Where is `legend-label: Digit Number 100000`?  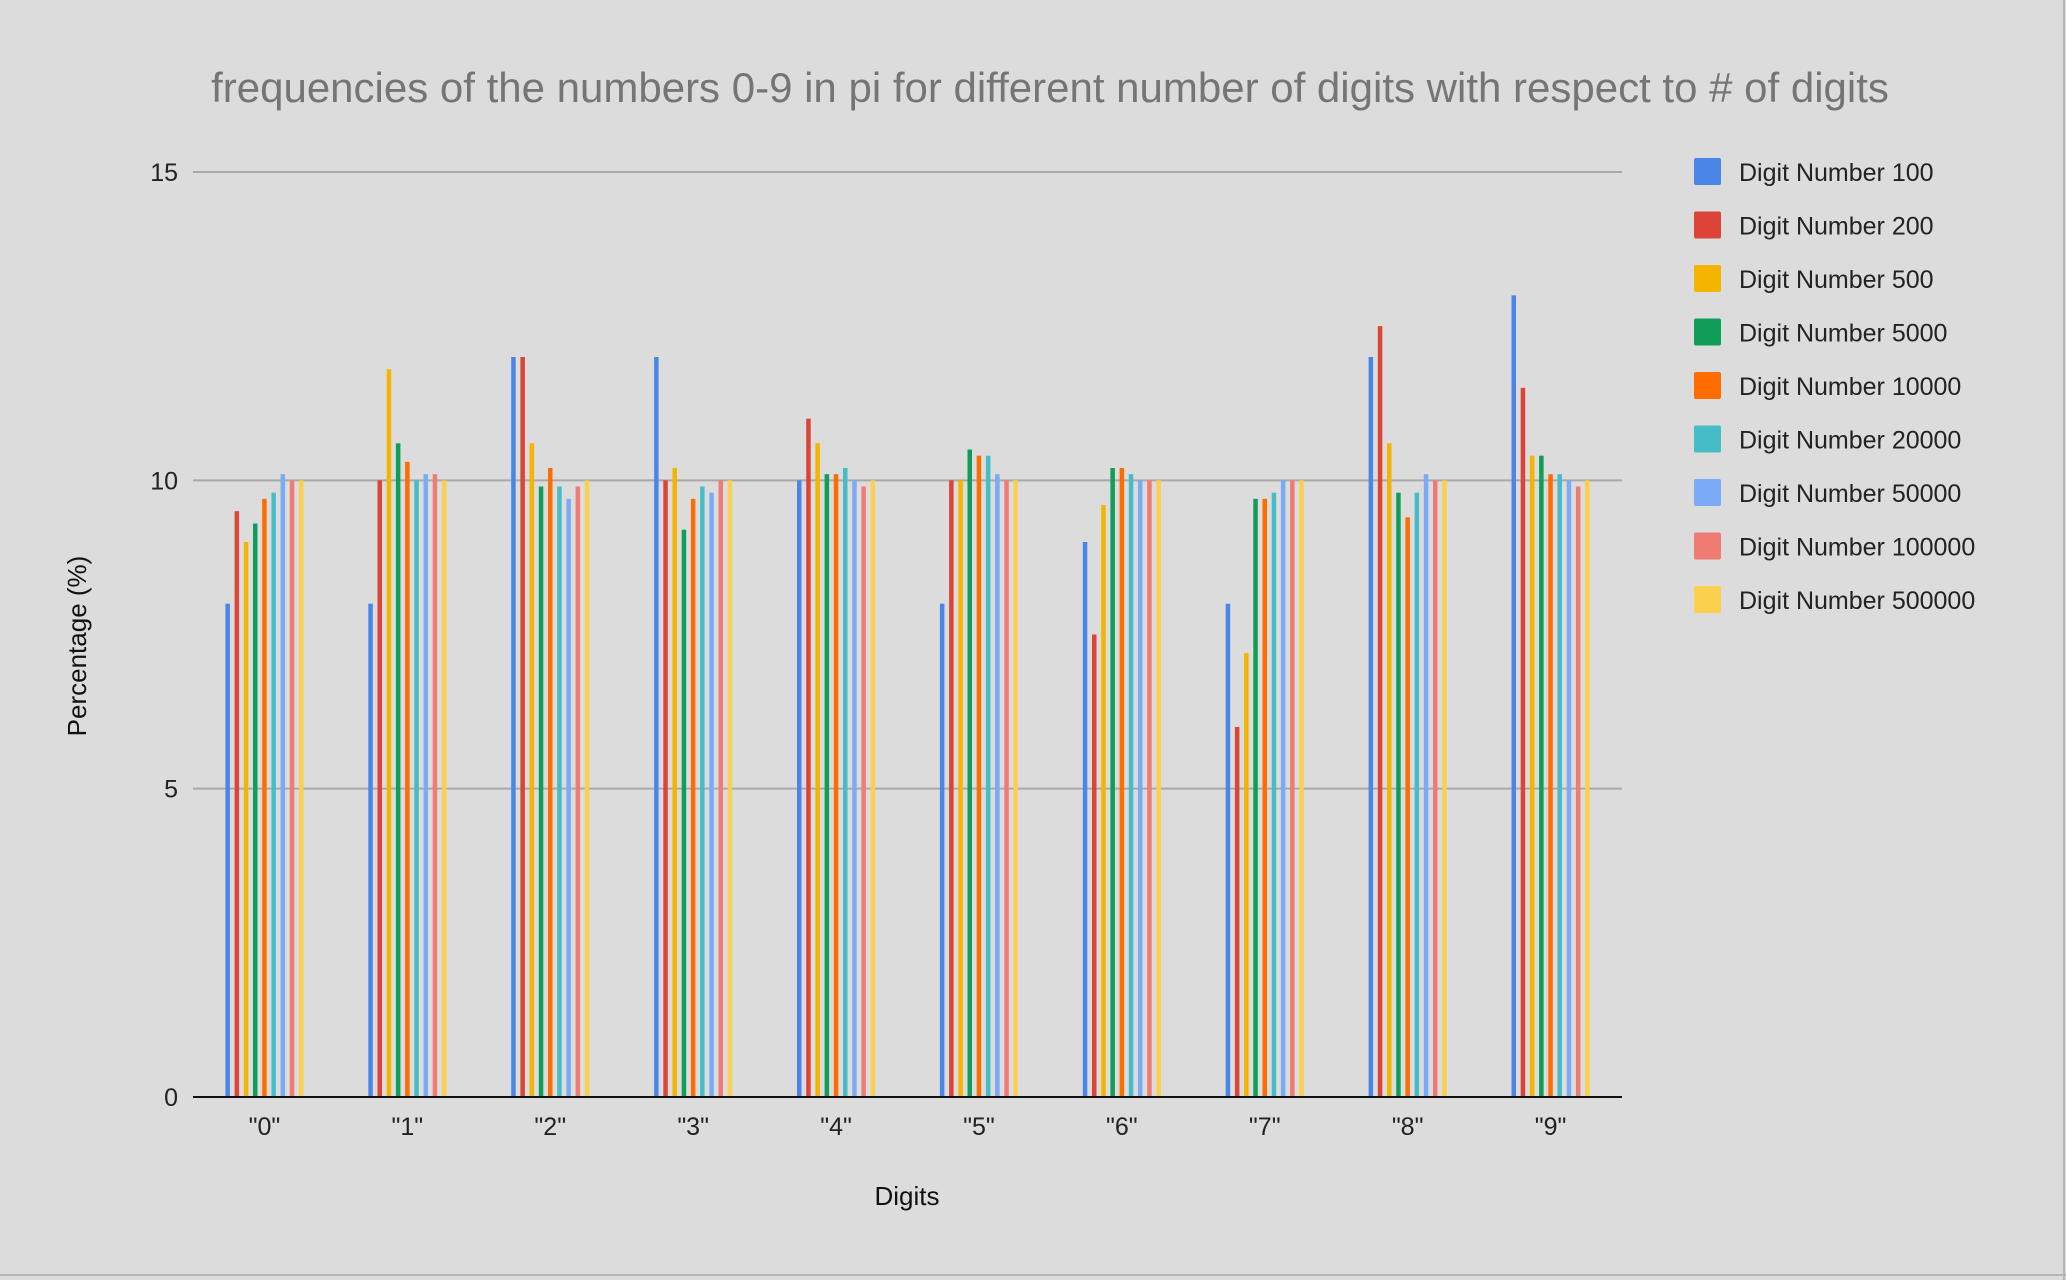 legend-label: Digit Number 100000 is located at coordinates (1857, 548).